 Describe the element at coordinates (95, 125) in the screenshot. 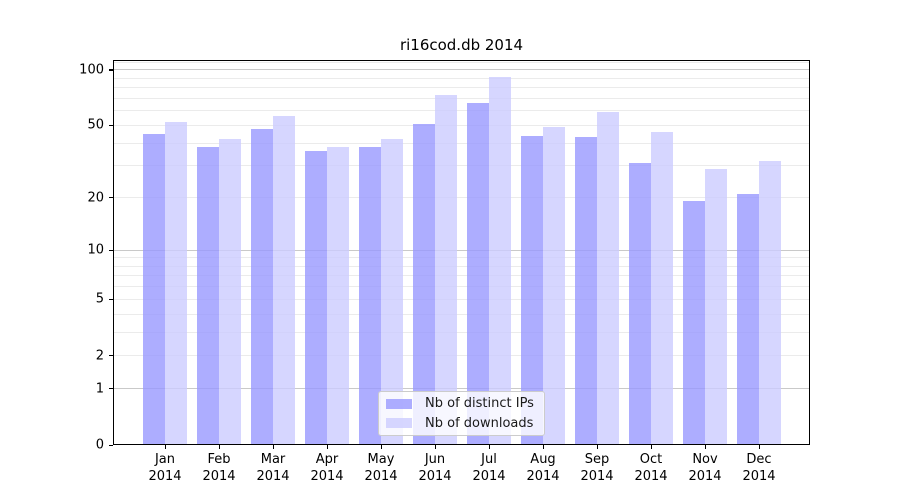

I see `y-tick-label: 50` at that location.